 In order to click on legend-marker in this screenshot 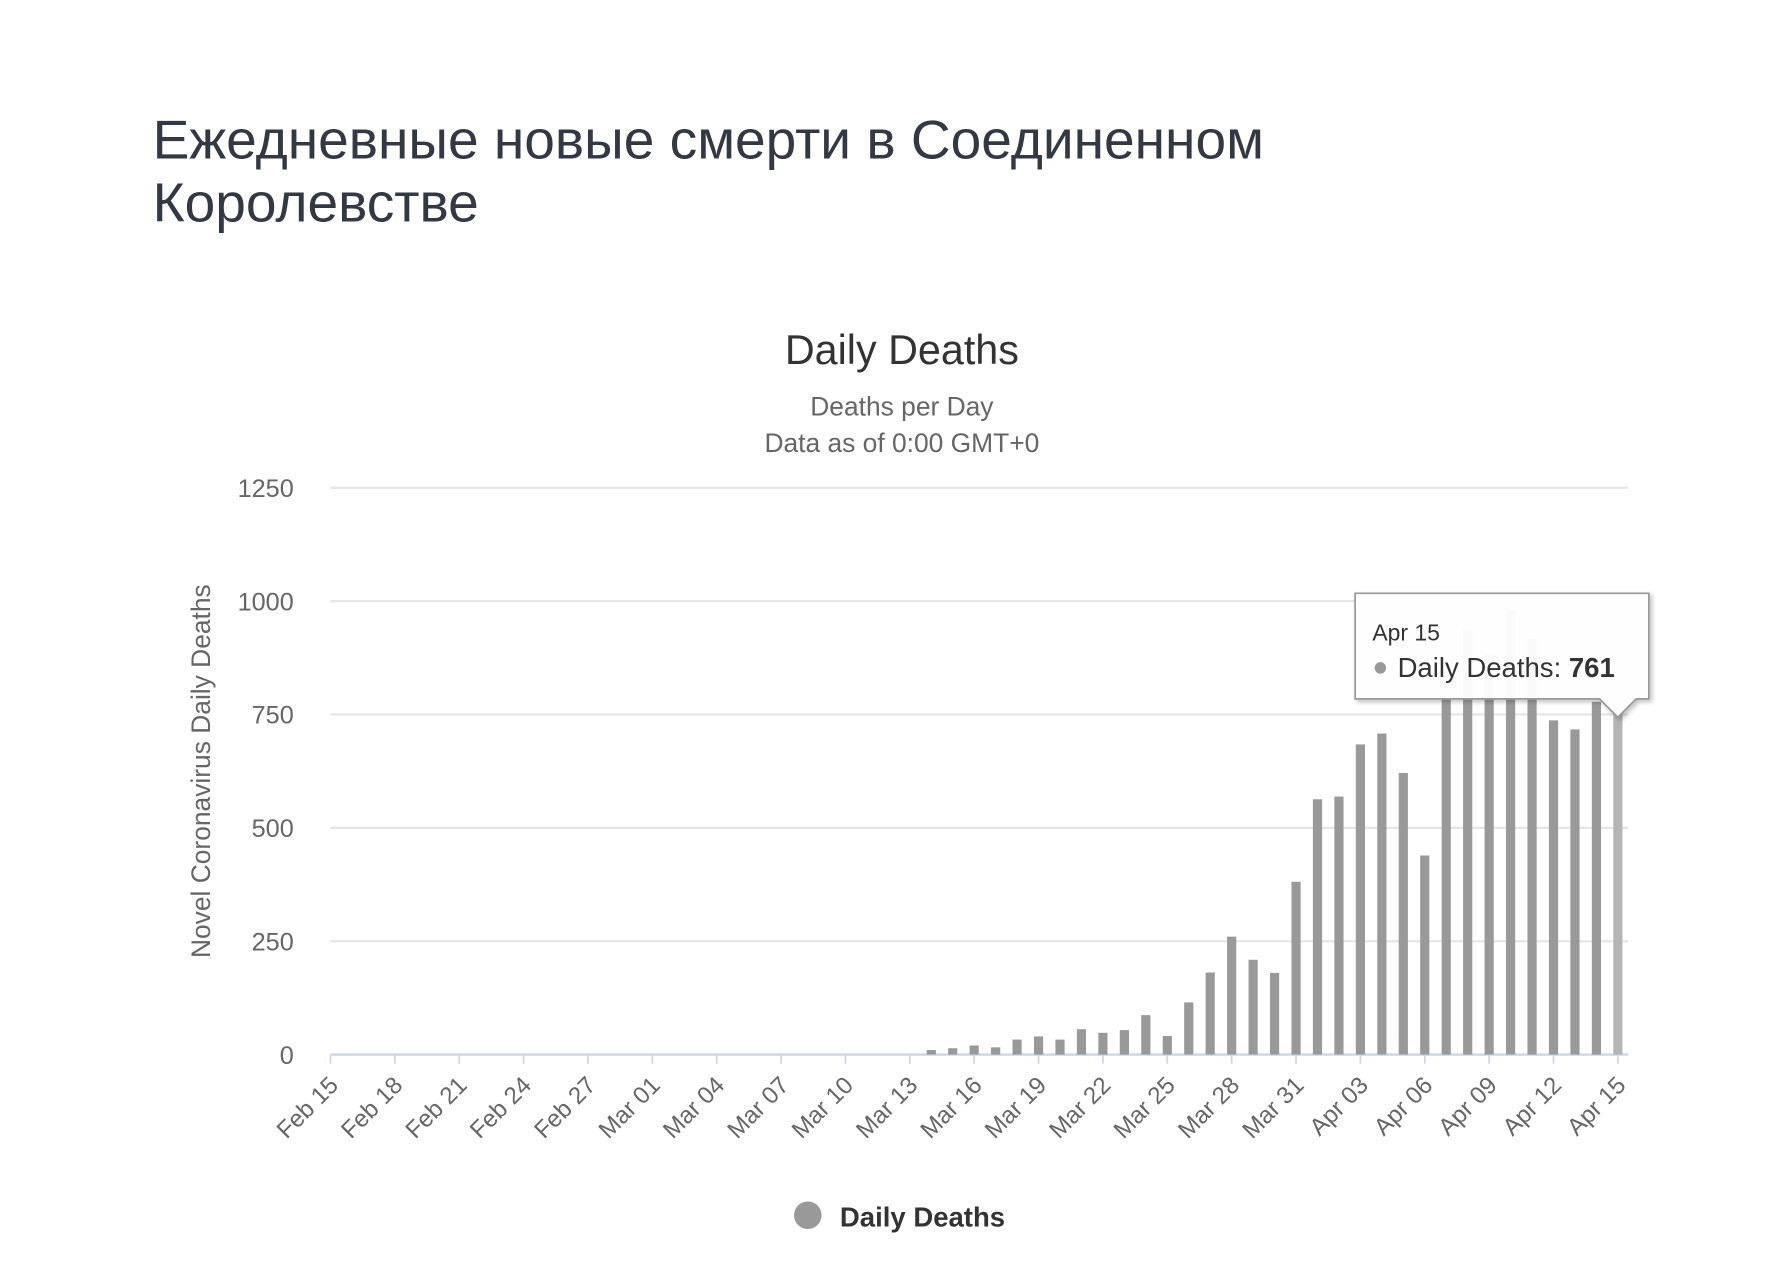, I will do `click(808, 1215)`.